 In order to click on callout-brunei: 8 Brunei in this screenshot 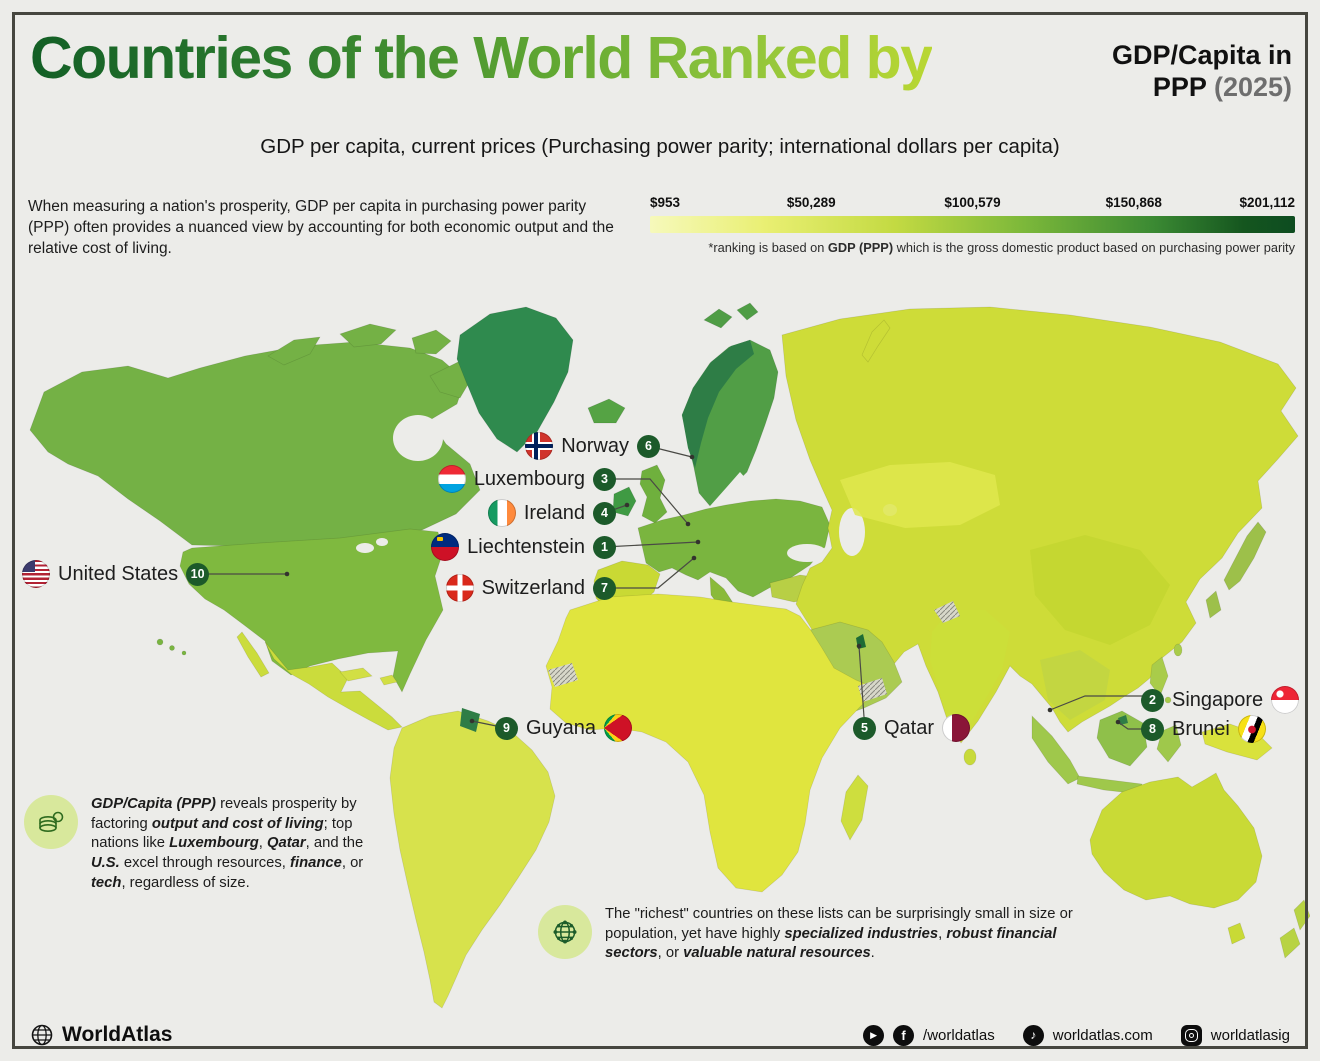, I will do `click(1203, 729)`.